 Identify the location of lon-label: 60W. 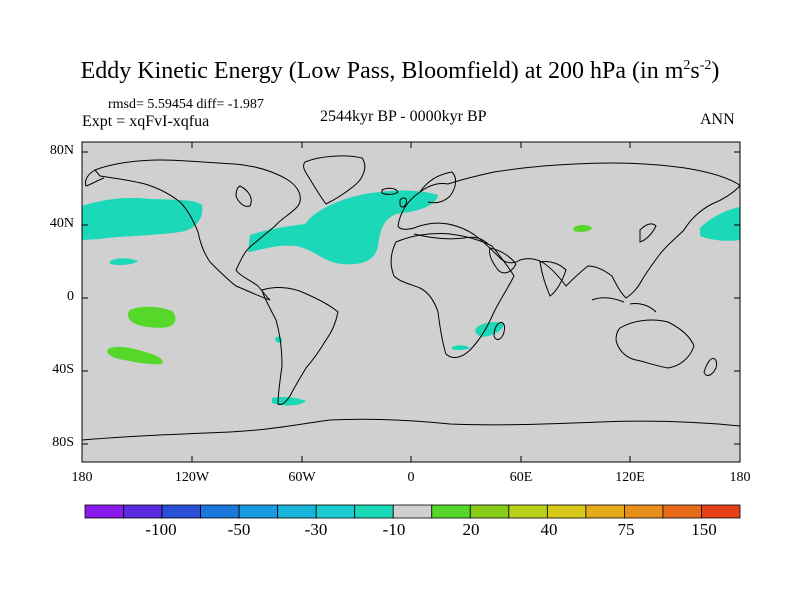
(302, 477).